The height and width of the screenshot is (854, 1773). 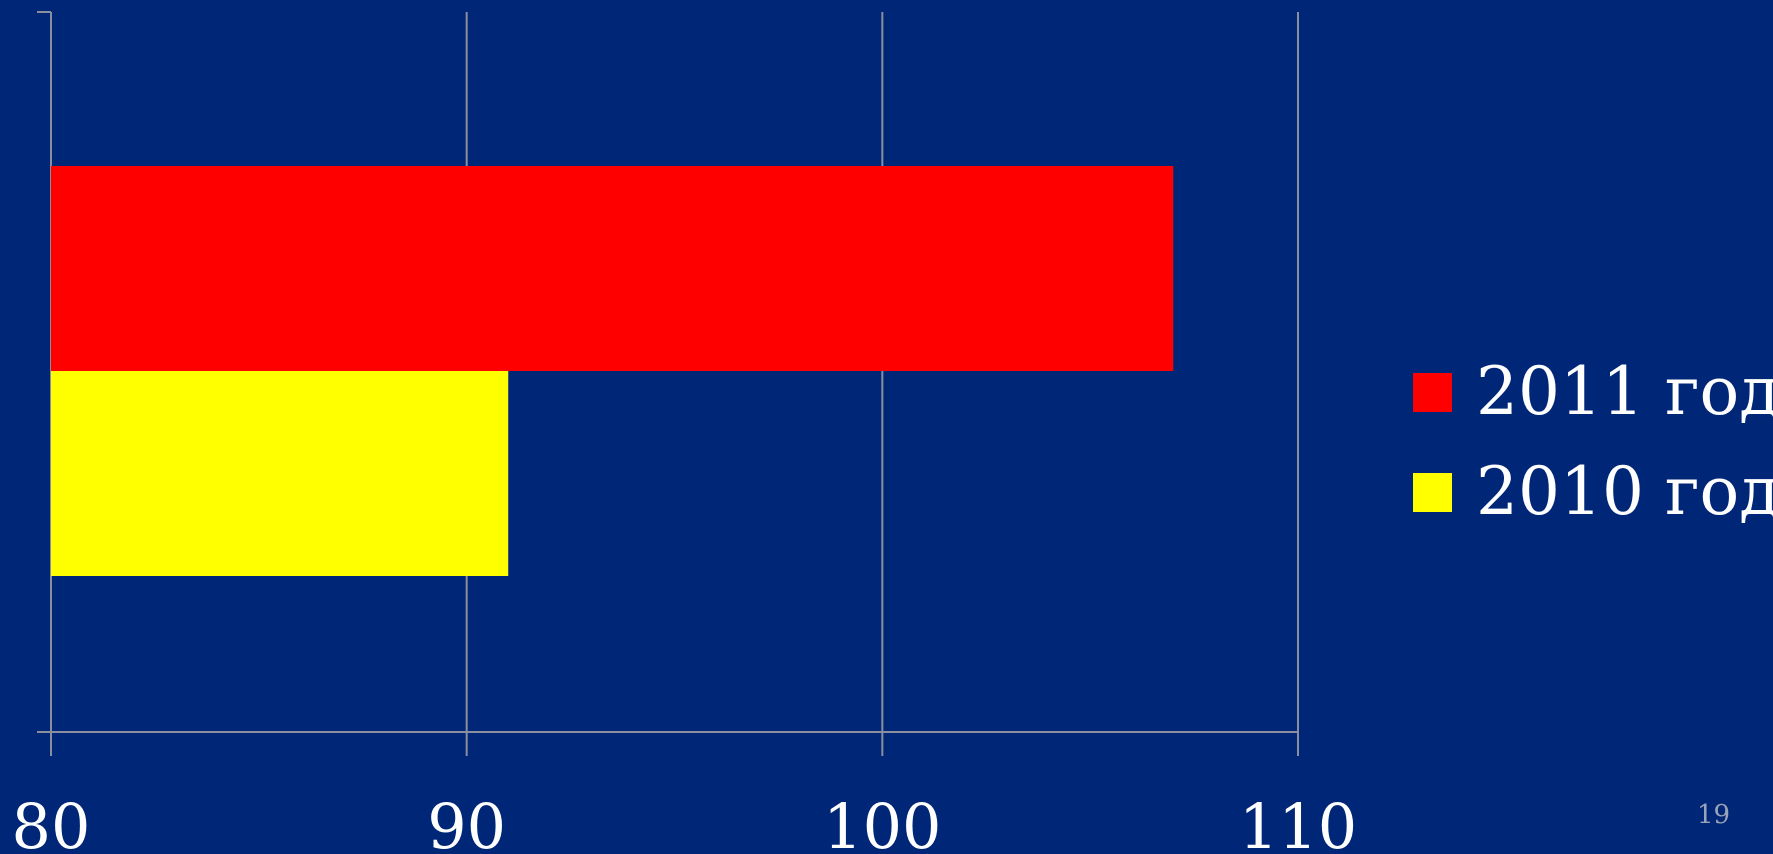 I want to click on bar-2010-год, so click(x=280, y=473).